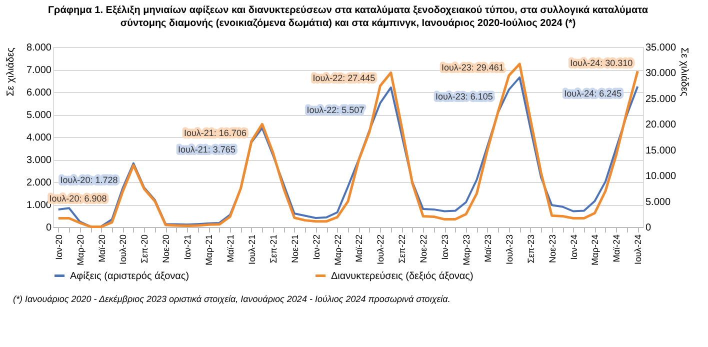 This screenshot has width=708, height=347. I want to click on data-label: Ιουλ-24: 30.310, so click(601, 63).